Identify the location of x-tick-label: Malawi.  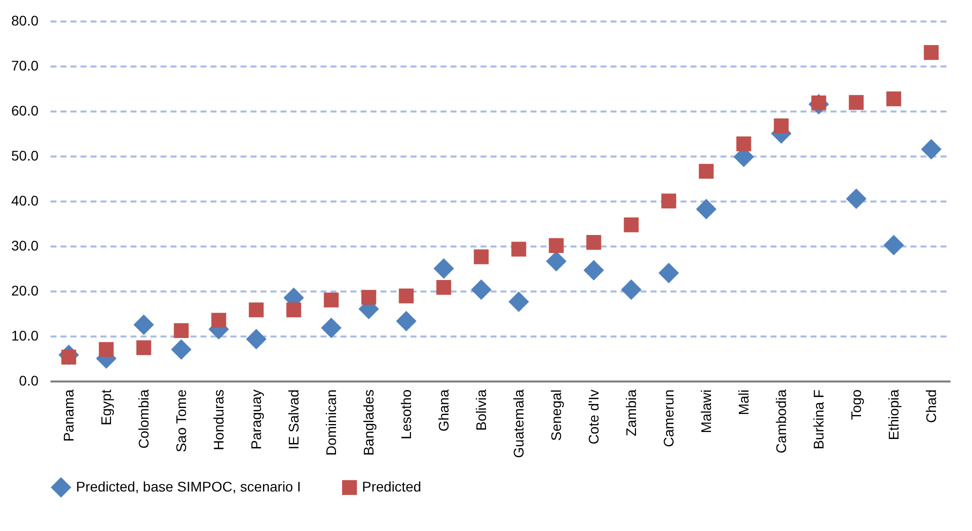
(706, 412).